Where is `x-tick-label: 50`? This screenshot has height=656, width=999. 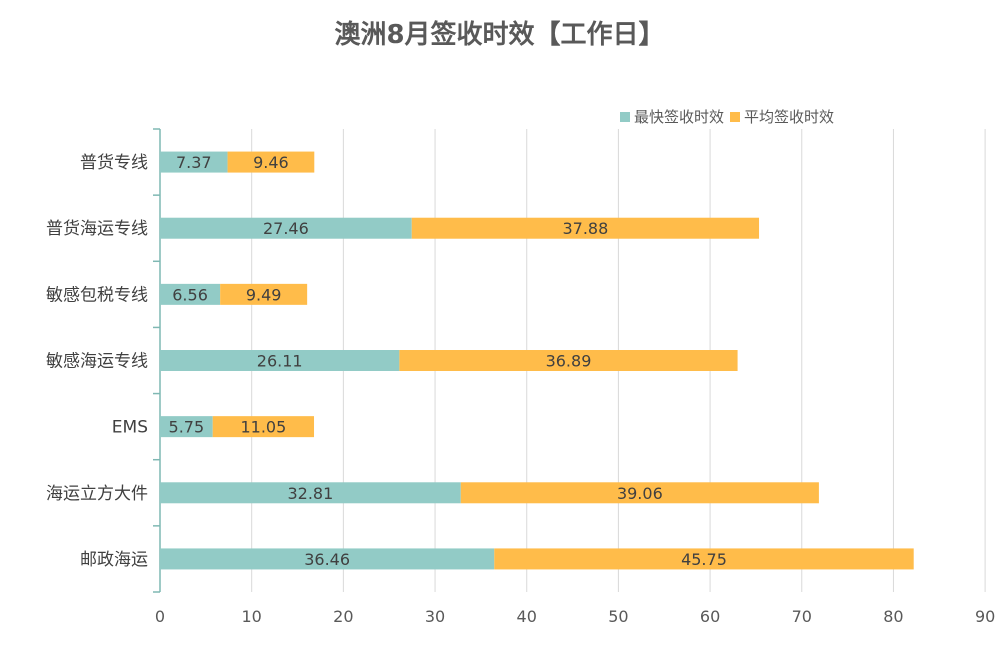
x-tick-label: 50 is located at coordinates (618, 616).